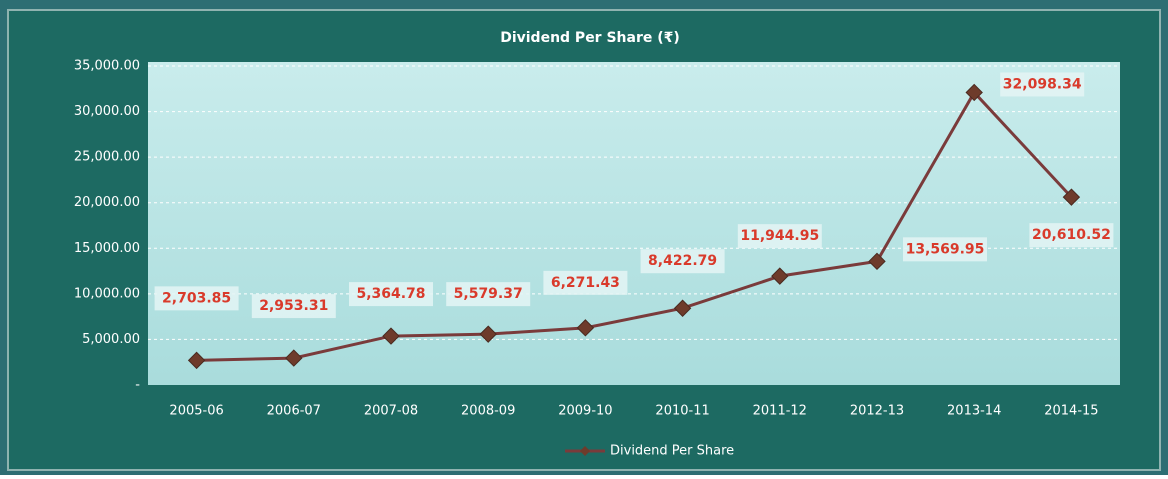 This screenshot has width=1168, height=479. I want to click on legend-marker, so click(585, 451).